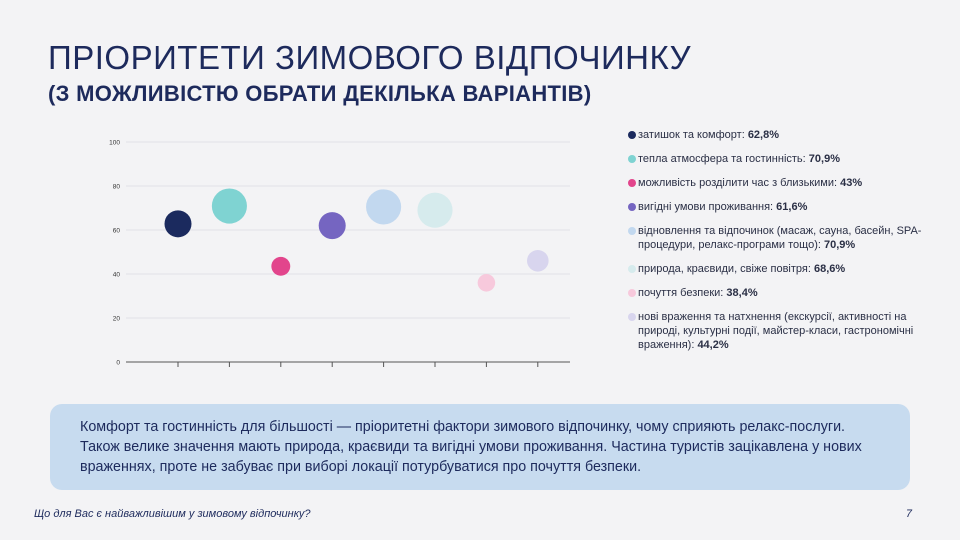 The width and height of the screenshot is (960, 540). What do you see at coordinates (707, 207) in the screenshot?
I see `legend-label: вигідні умови проживання:` at bounding box center [707, 207].